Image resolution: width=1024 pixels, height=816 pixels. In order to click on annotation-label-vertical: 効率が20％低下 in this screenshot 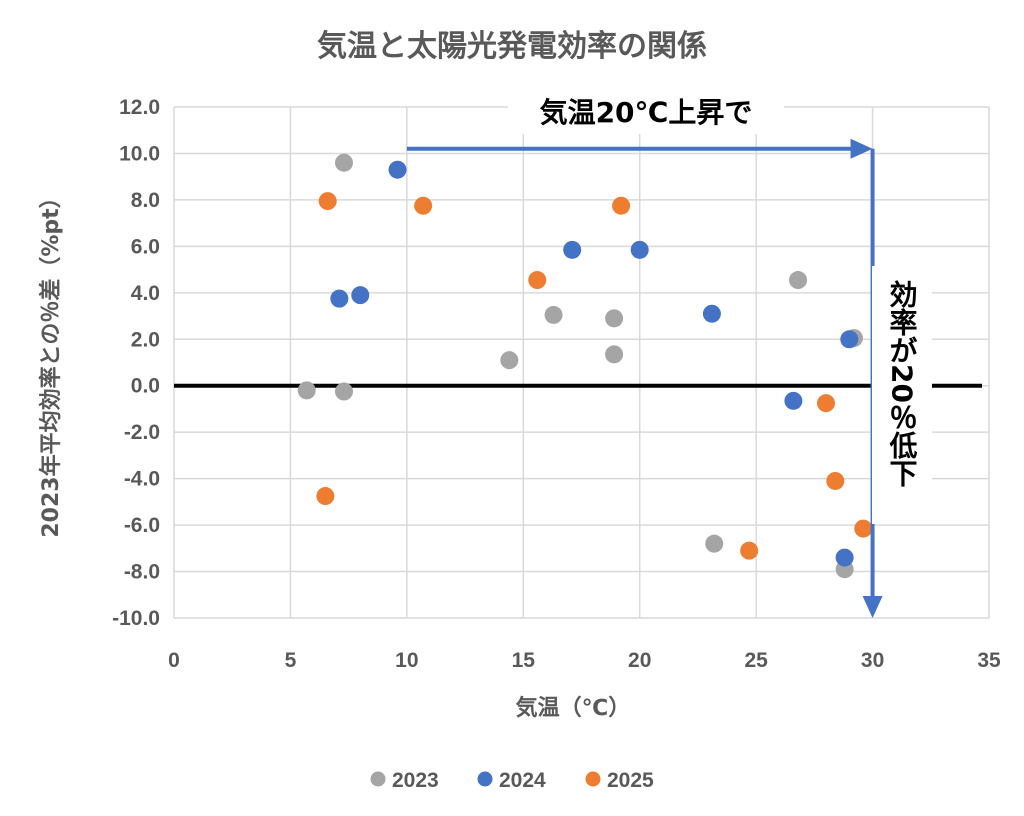, I will do `click(902, 383)`.